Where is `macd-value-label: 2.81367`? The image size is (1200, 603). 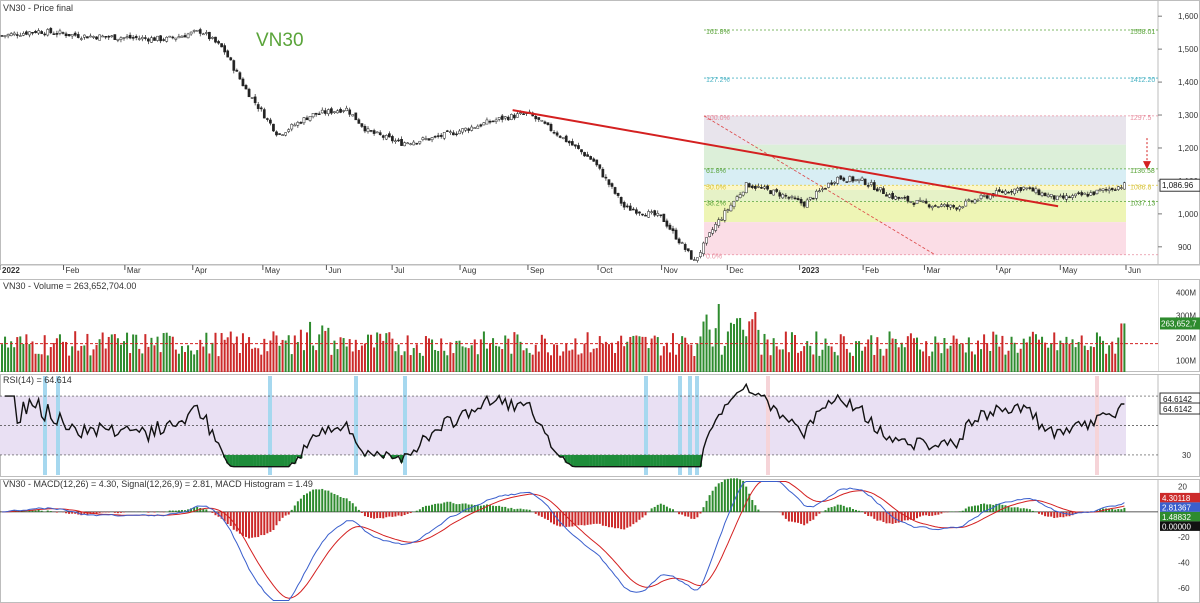 macd-value-label: 2.81367 is located at coordinates (1176, 507).